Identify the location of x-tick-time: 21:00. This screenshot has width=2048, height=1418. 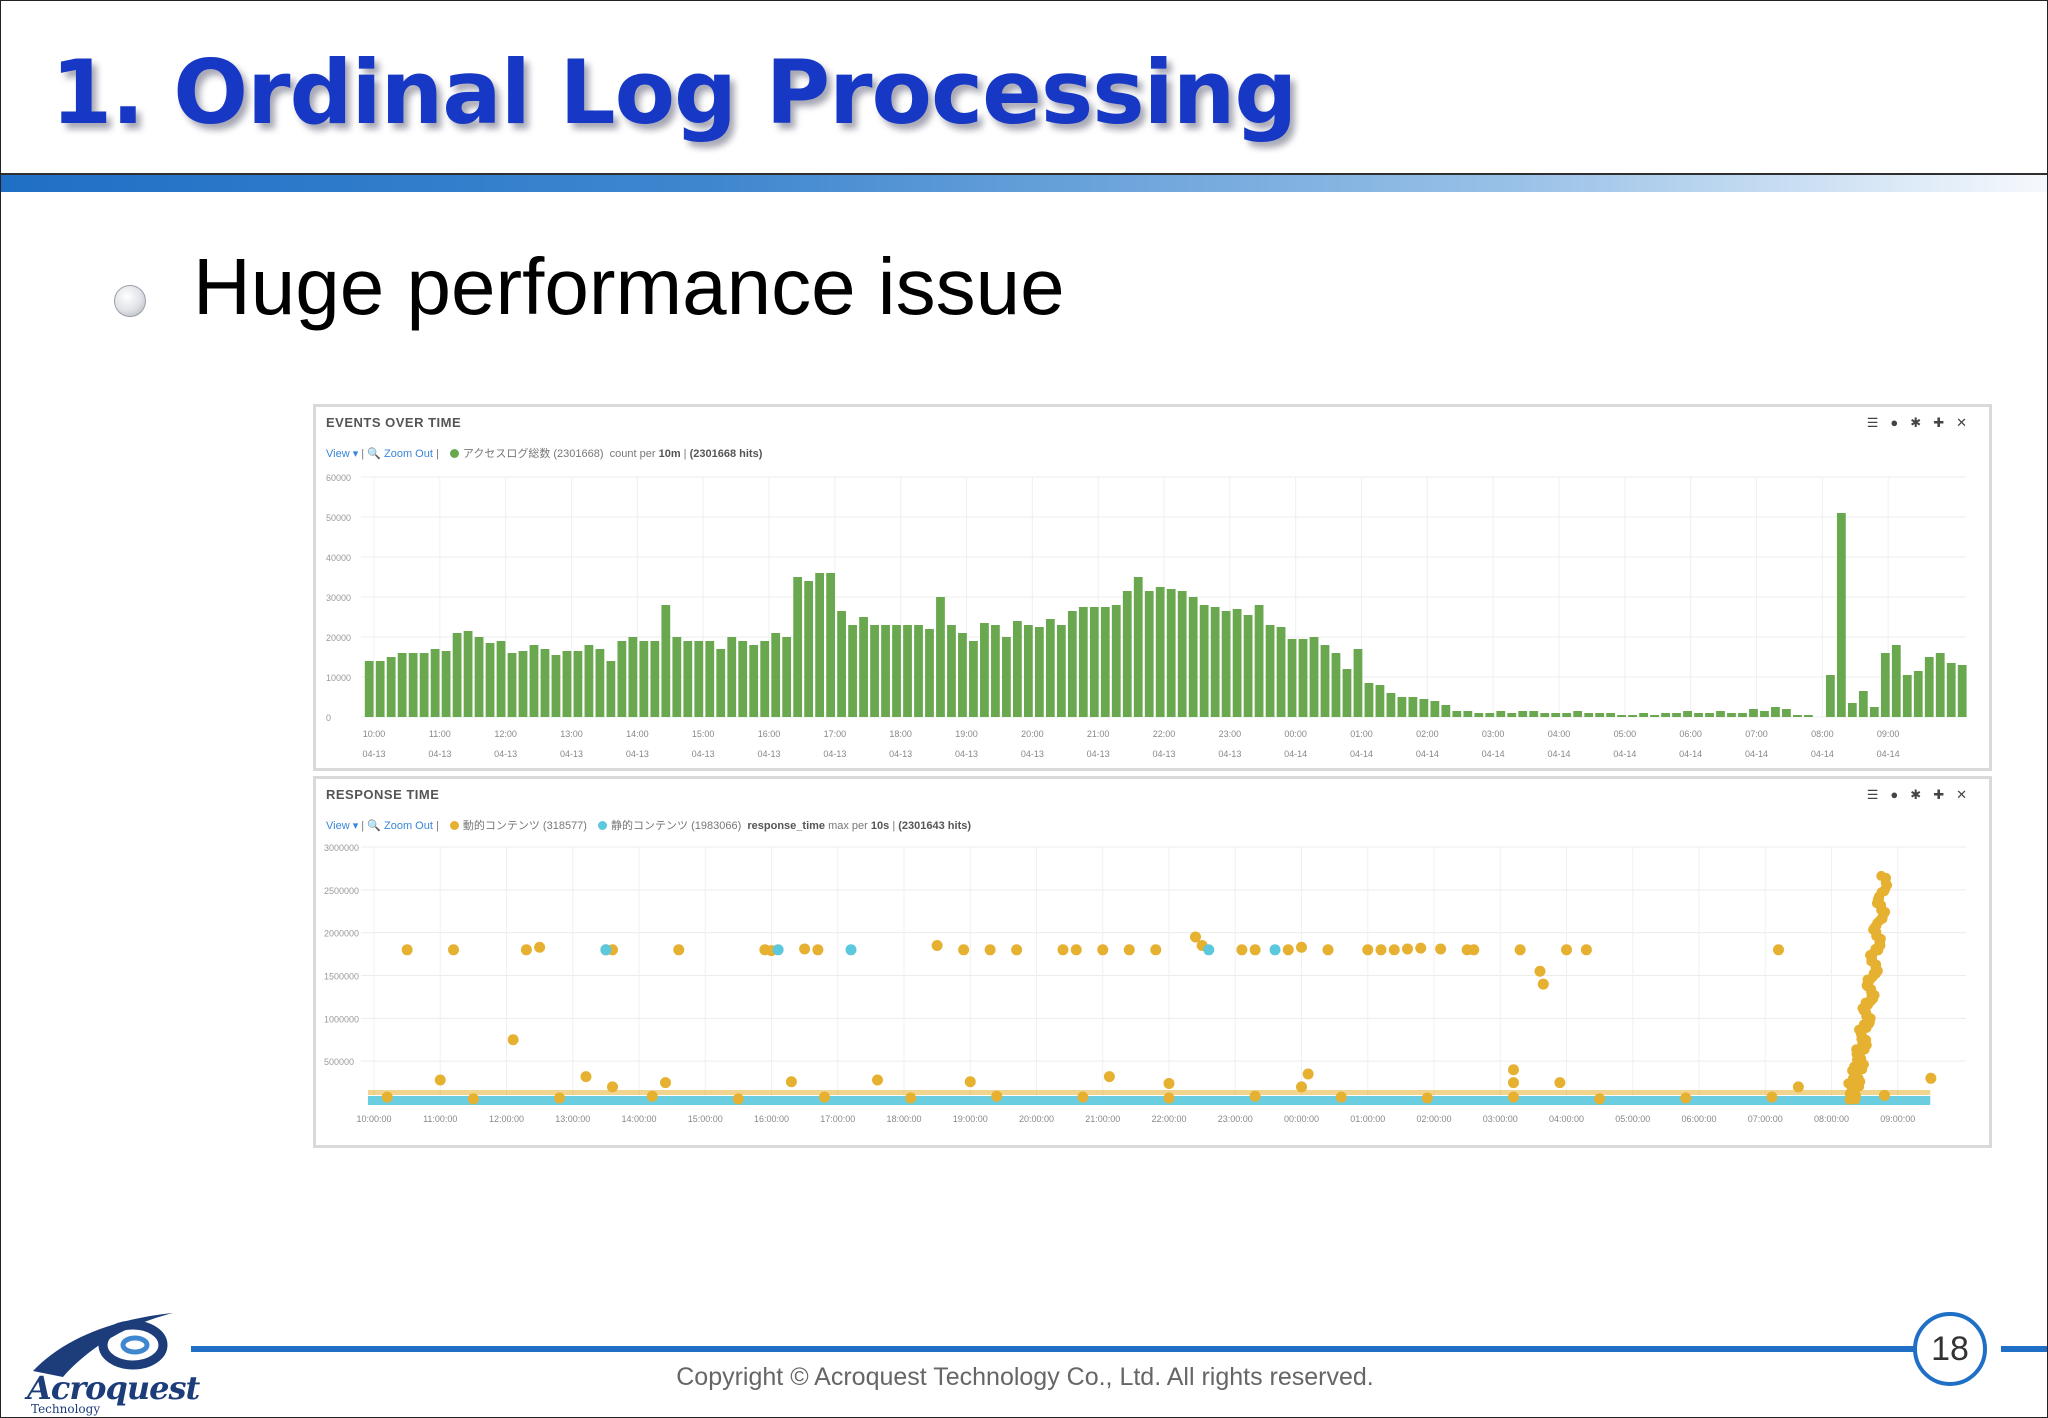
(1098, 734).